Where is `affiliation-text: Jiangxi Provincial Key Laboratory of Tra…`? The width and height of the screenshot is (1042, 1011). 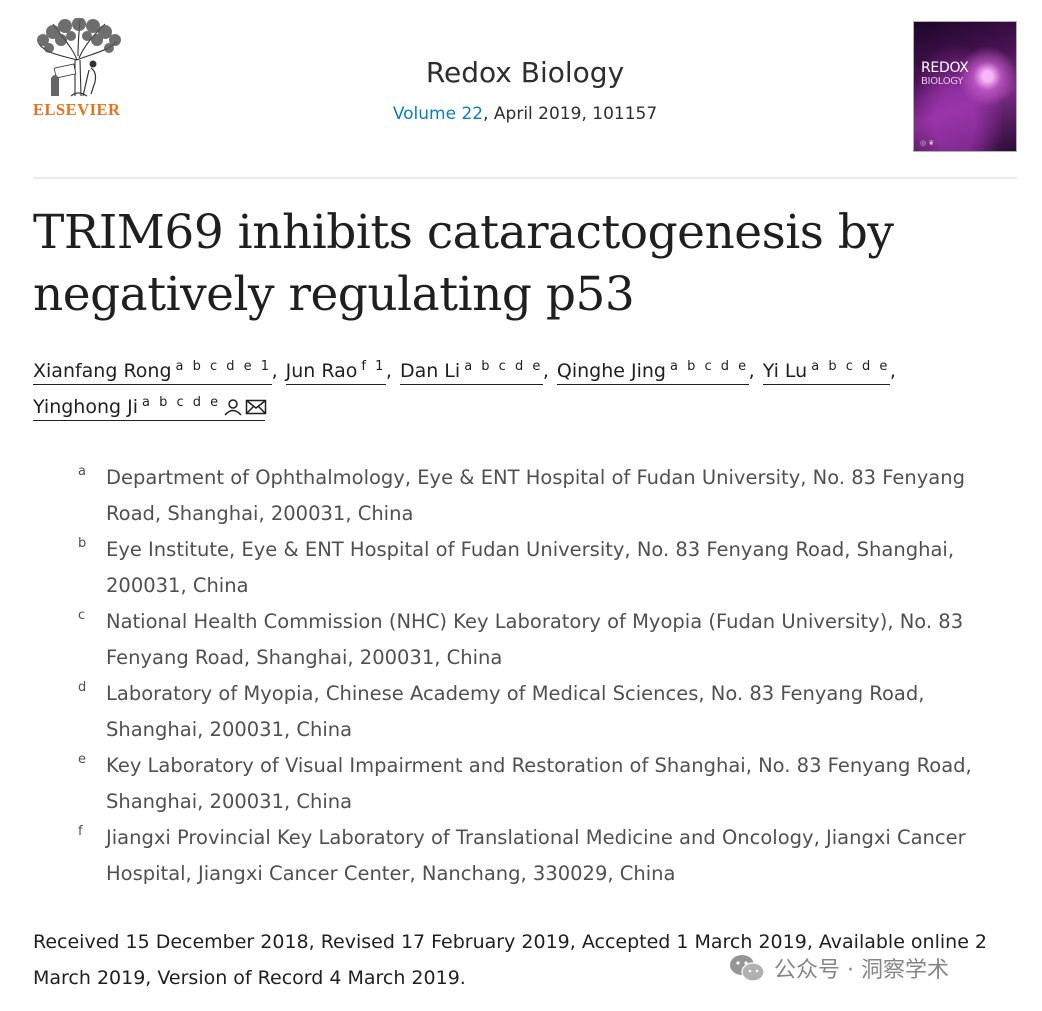 affiliation-text: Jiangxi Provincial Key Laboratory of Tra… is located at coordinates (536, 855).